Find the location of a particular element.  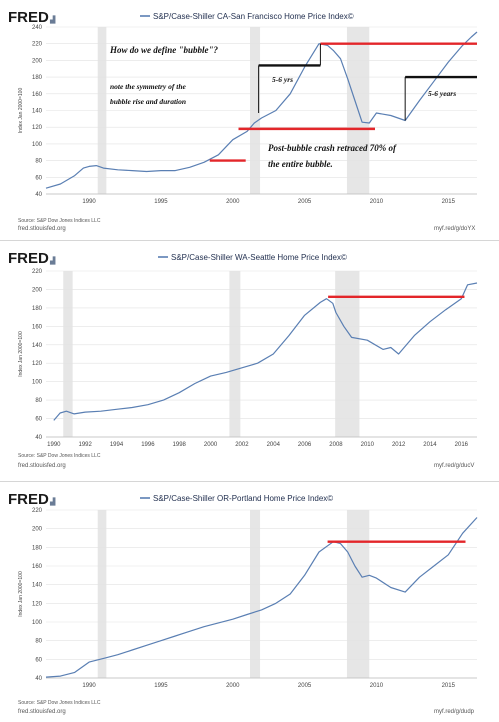

x-tick-label: 2004 is located at coordinates (274, 445).